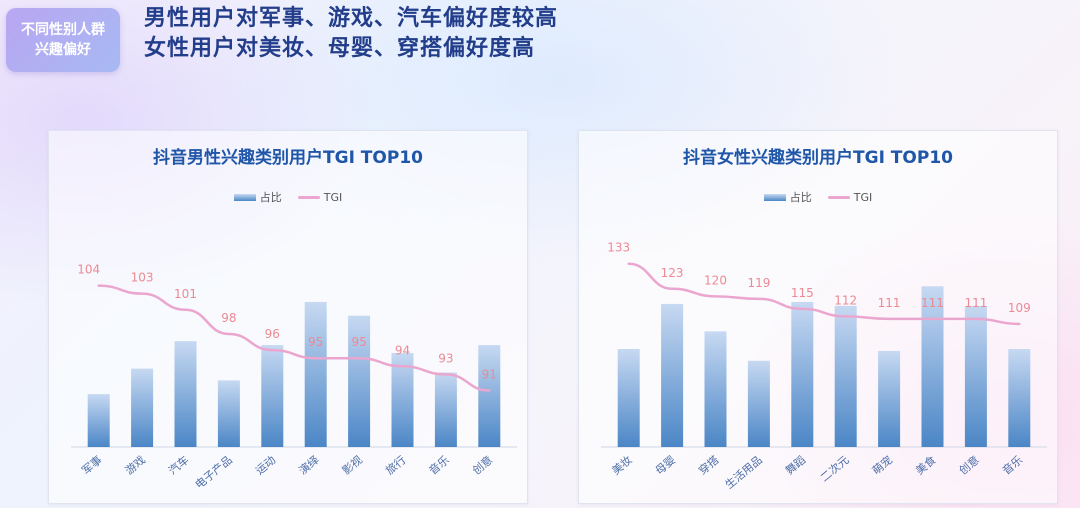  I want to click on tgi-data-label: 120, so click(715, 280).